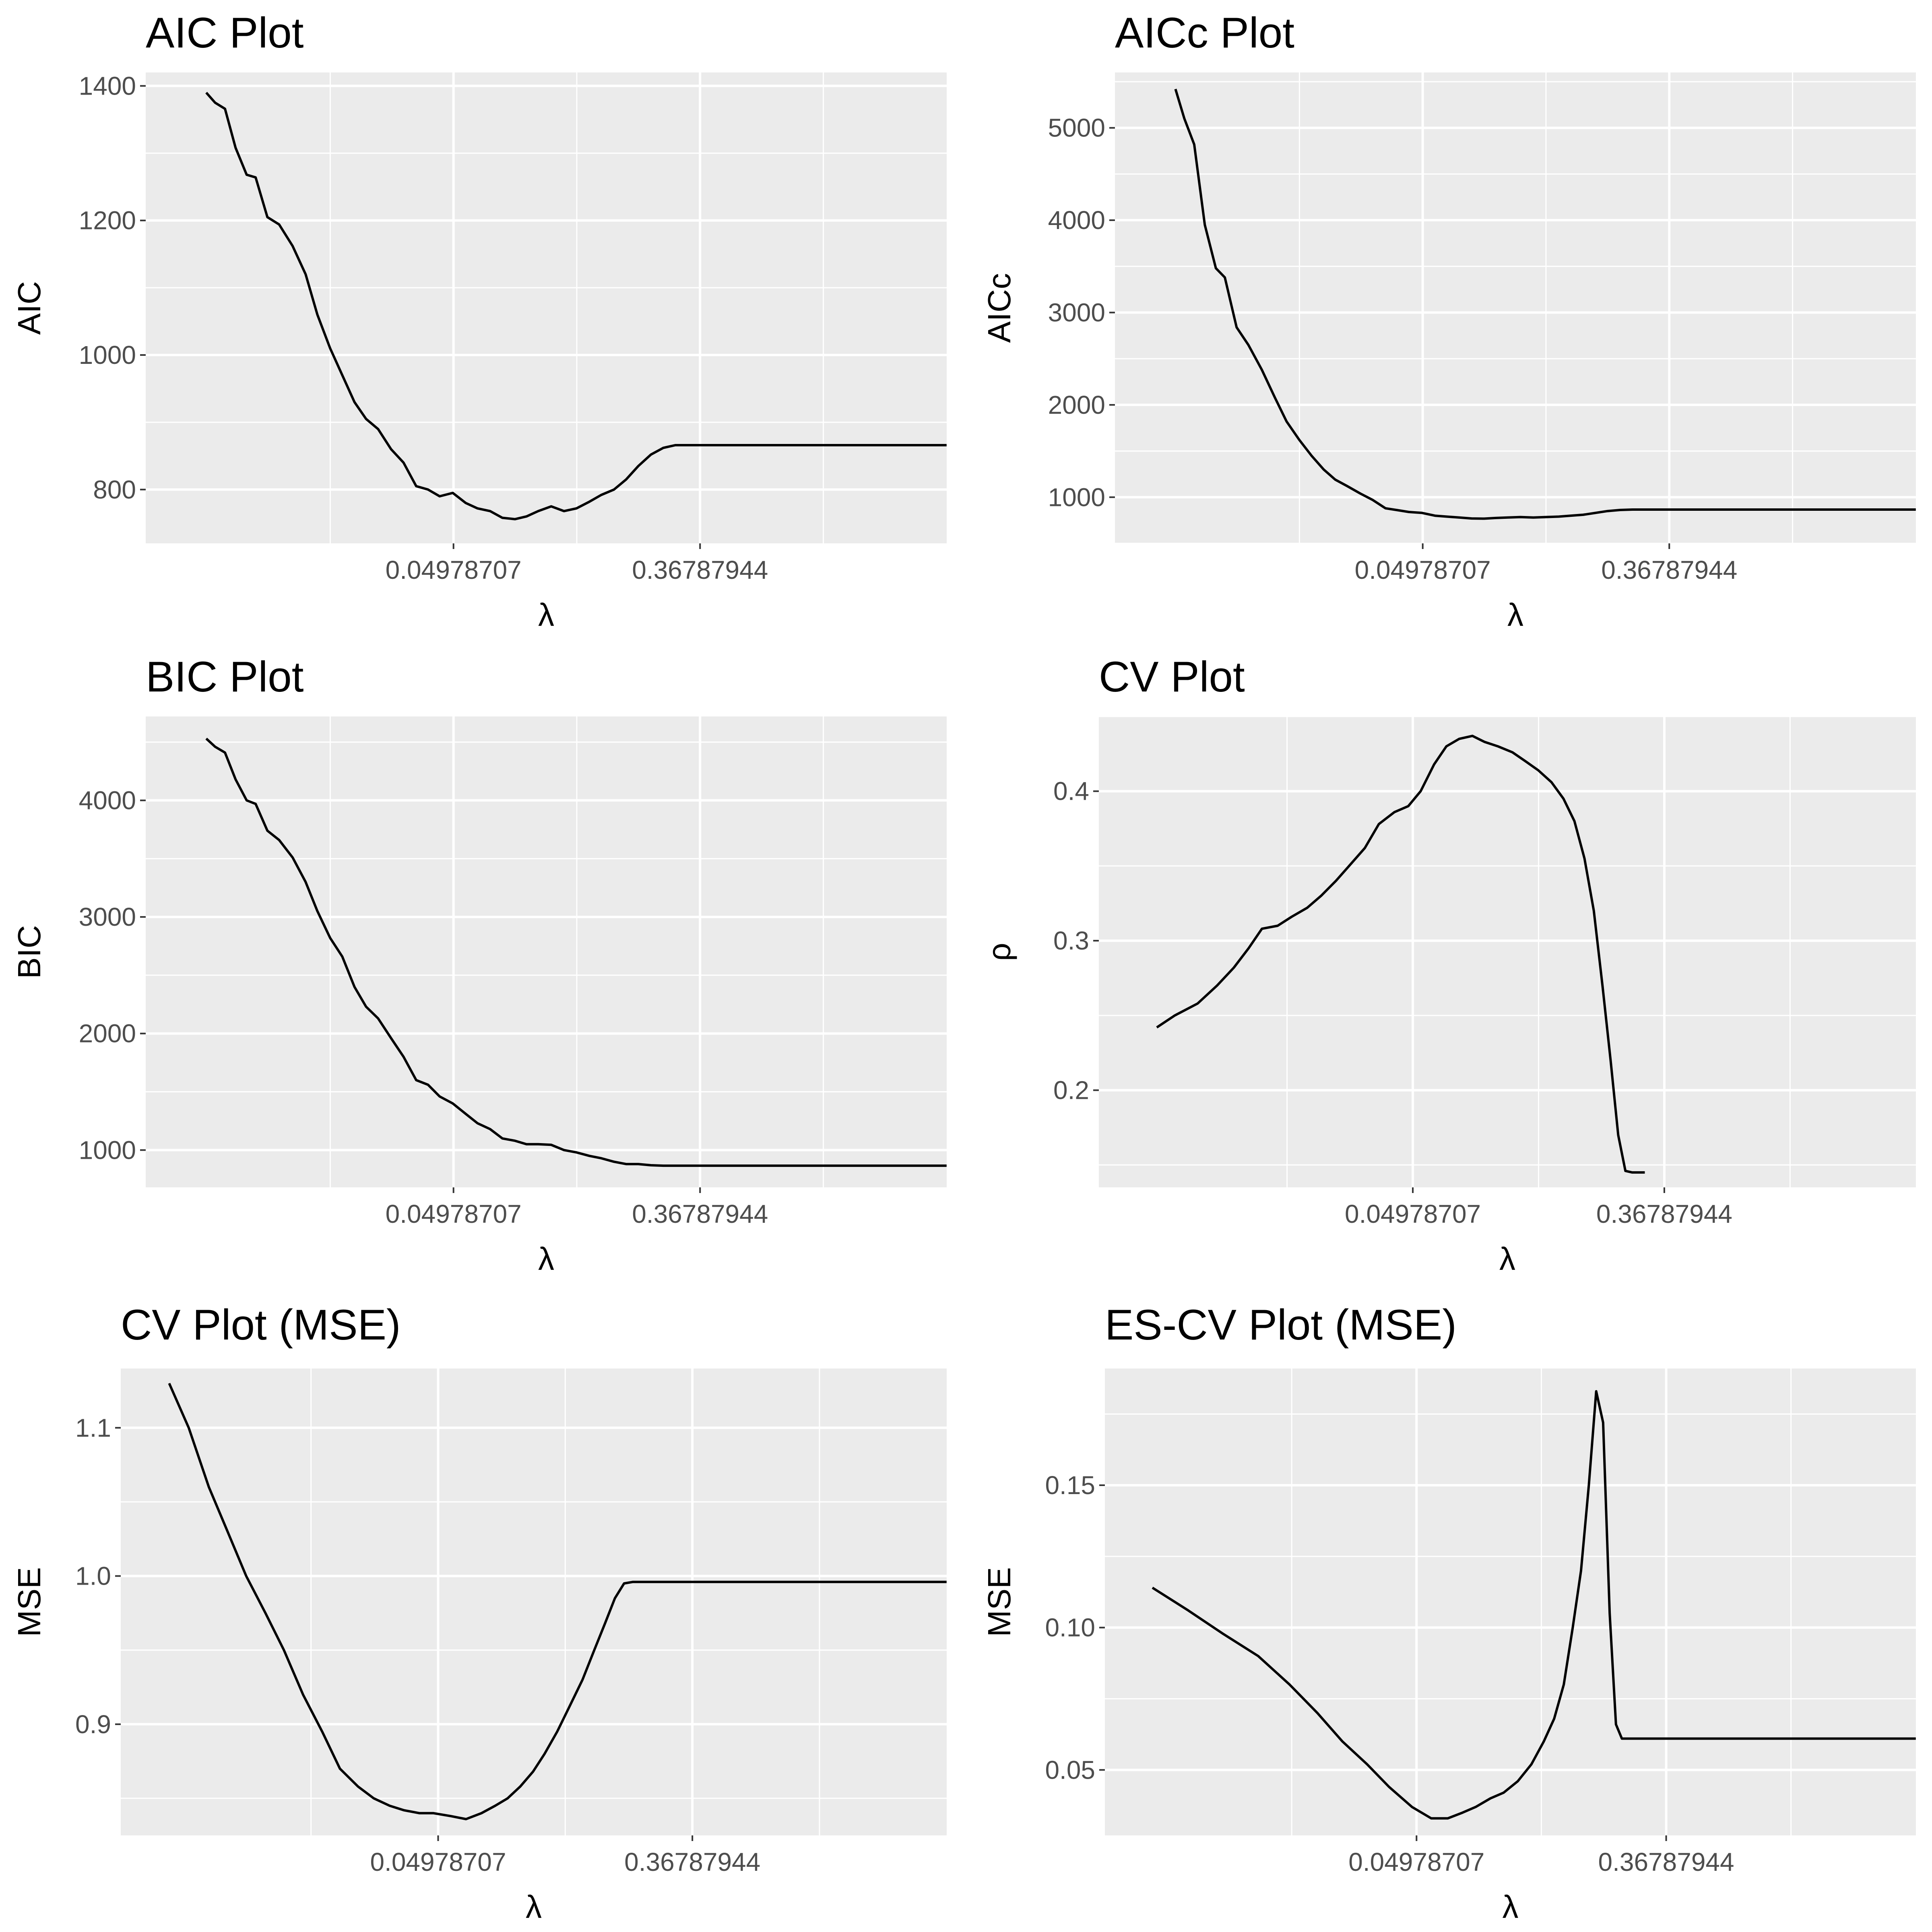 This screenshot has width=1932, height=1932. Describe the element at coordinates (93, 1427) in the screenshot. I see `y-tick-label: 1.1` at that location.